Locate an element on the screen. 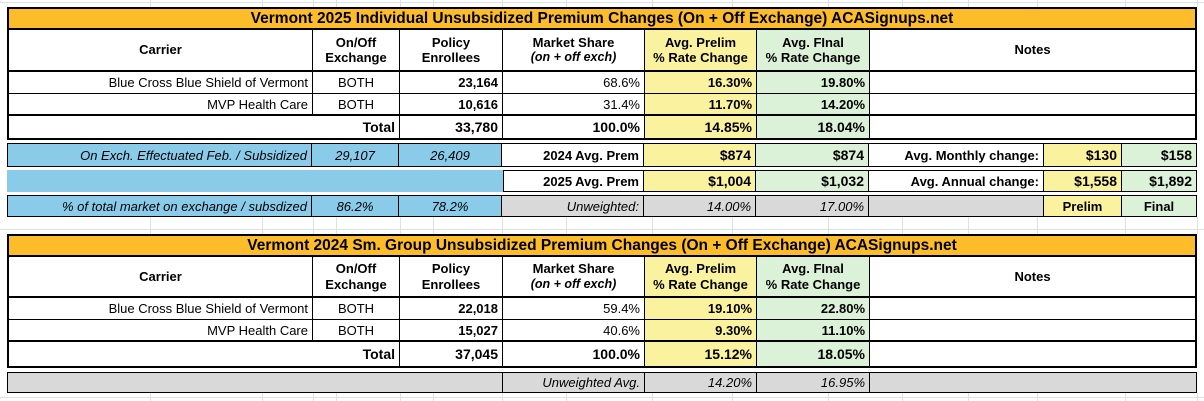  prelim-column-label-cell: Prelim is located at coordinates (1083, 206).